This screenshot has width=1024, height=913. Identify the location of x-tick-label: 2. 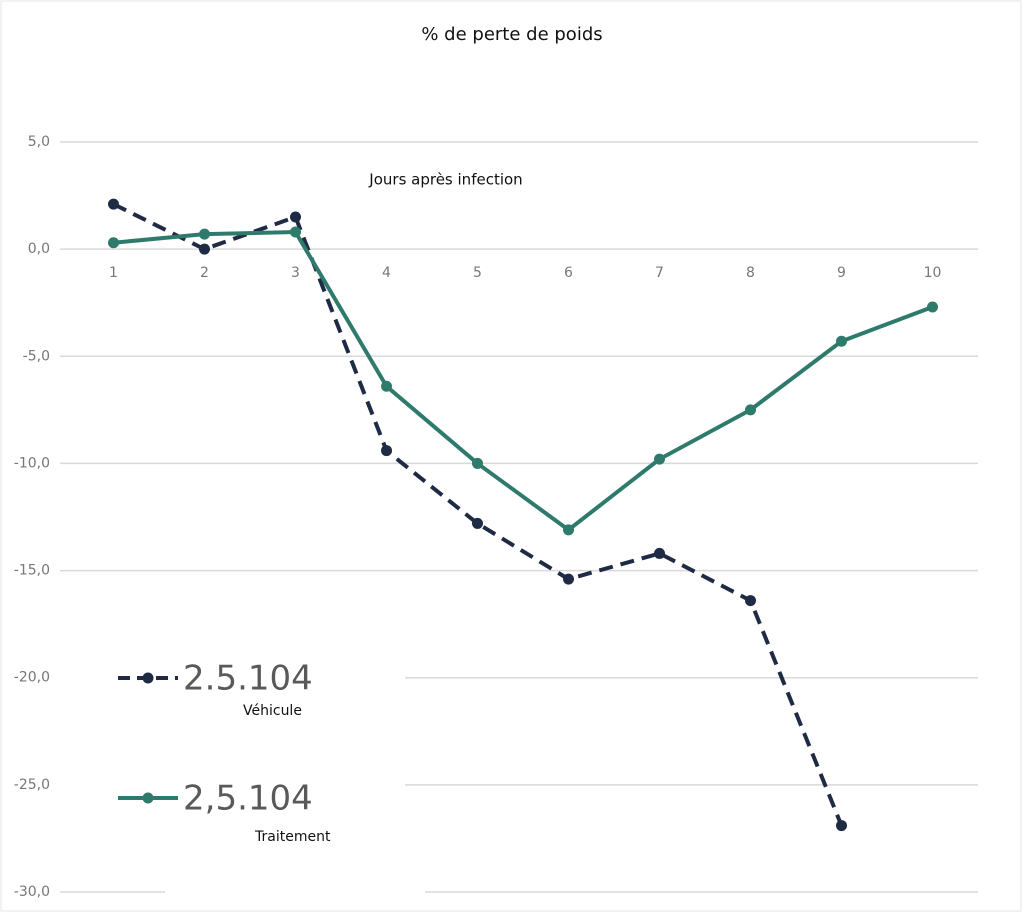
(204, 273).